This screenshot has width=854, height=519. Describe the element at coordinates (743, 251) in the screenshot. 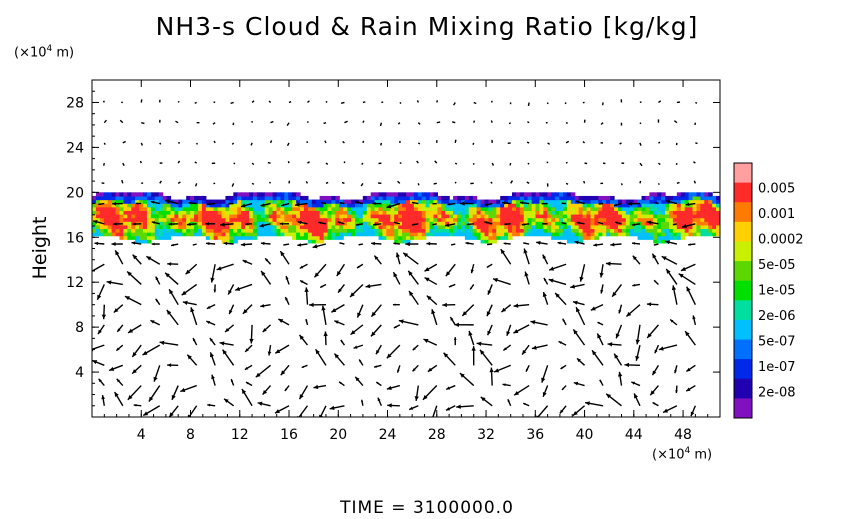

I see `colorbar-swatch` at that location.